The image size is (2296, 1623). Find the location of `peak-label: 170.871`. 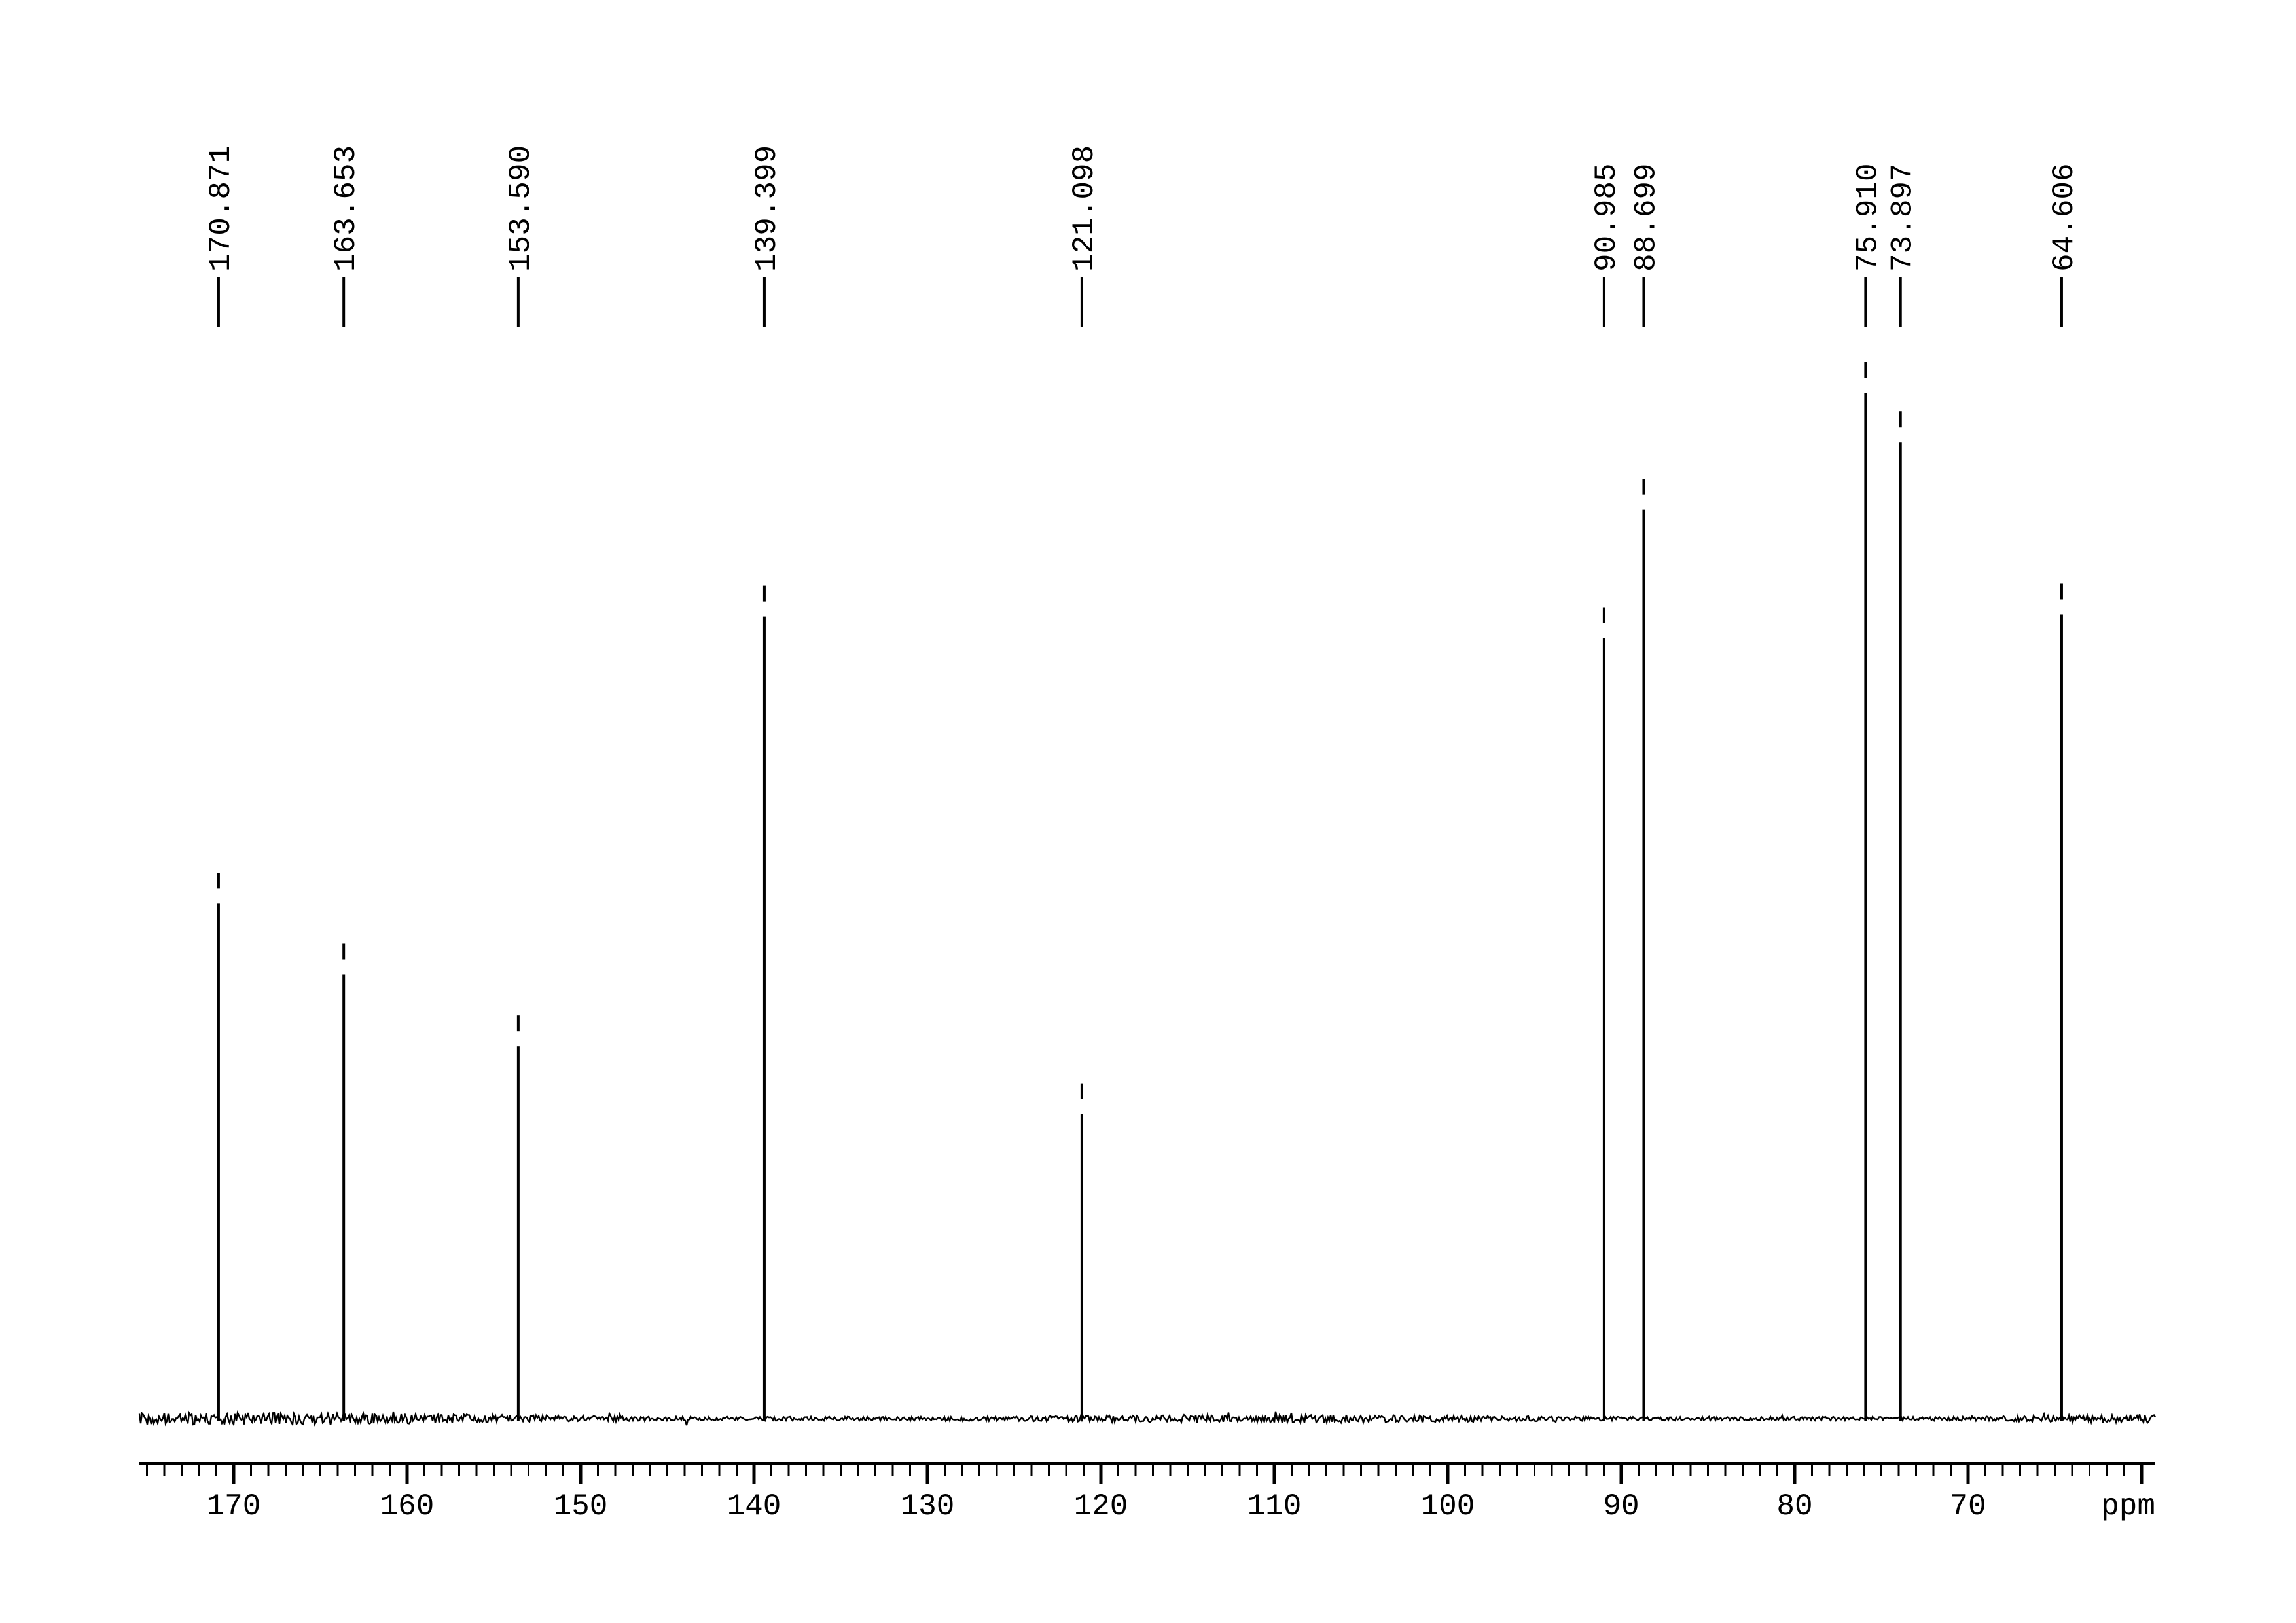

peak-label: 170.871 is located at coordinates (221, 208).